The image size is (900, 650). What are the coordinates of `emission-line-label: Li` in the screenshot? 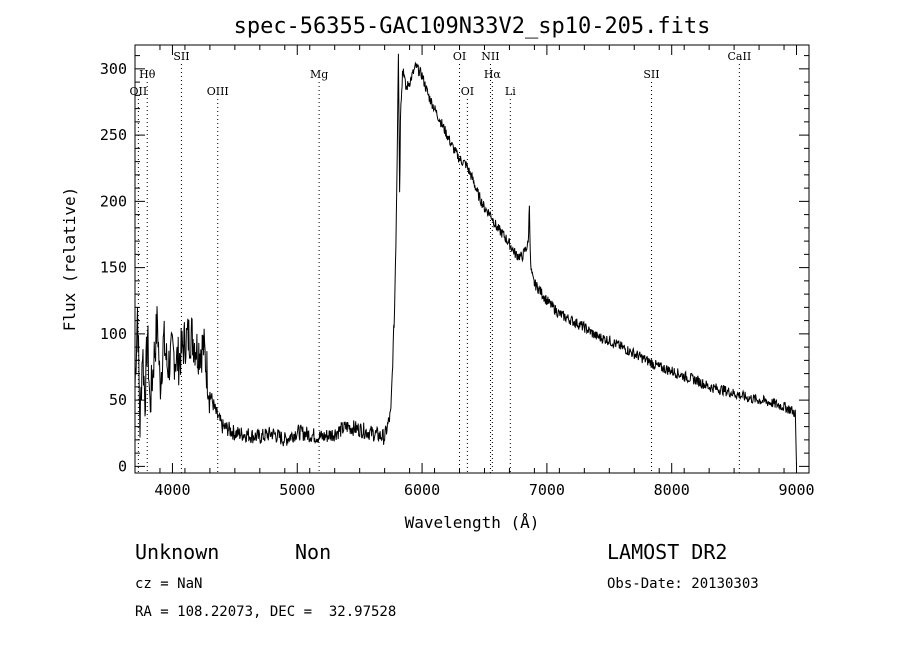 It's located at (510, 91).